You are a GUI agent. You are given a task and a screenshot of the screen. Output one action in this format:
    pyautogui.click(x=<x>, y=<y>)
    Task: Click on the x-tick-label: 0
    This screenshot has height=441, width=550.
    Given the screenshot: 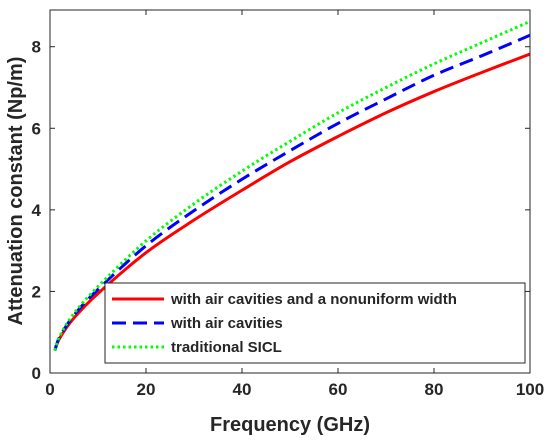 What is the action you would take?
    pyautogui.click(x=49, y=389)
    